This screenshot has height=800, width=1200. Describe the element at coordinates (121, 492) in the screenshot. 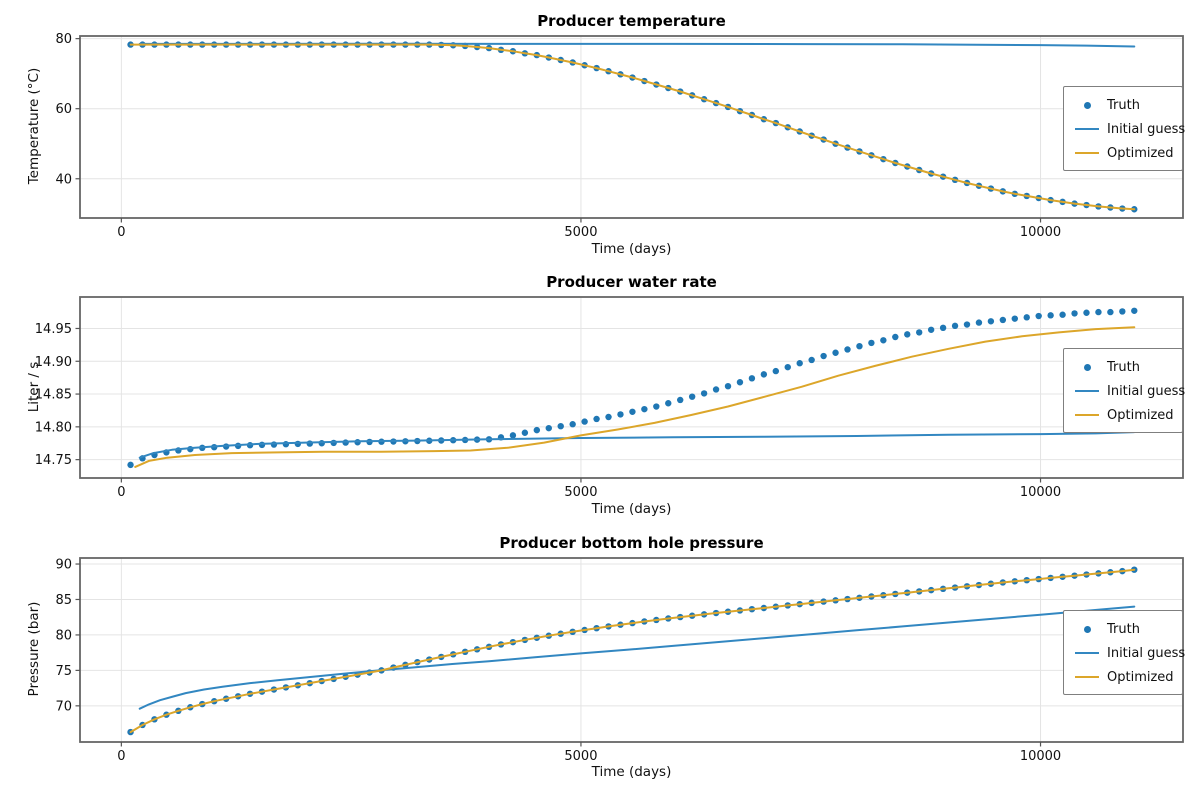

I see `x-tick-label: 0` at that location.